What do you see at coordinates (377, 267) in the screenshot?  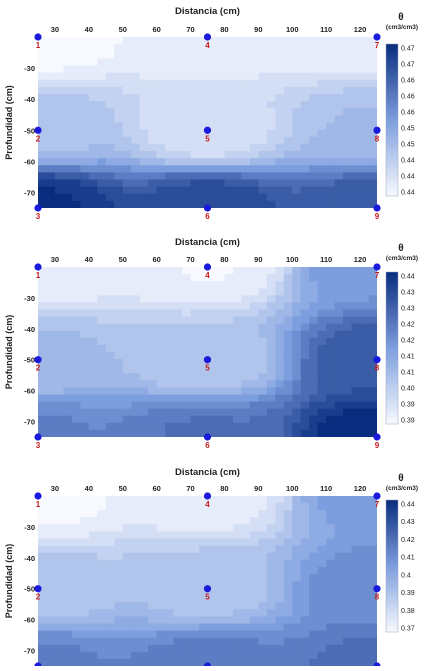 I see `sensor-point` at bounding box center [377, 267].